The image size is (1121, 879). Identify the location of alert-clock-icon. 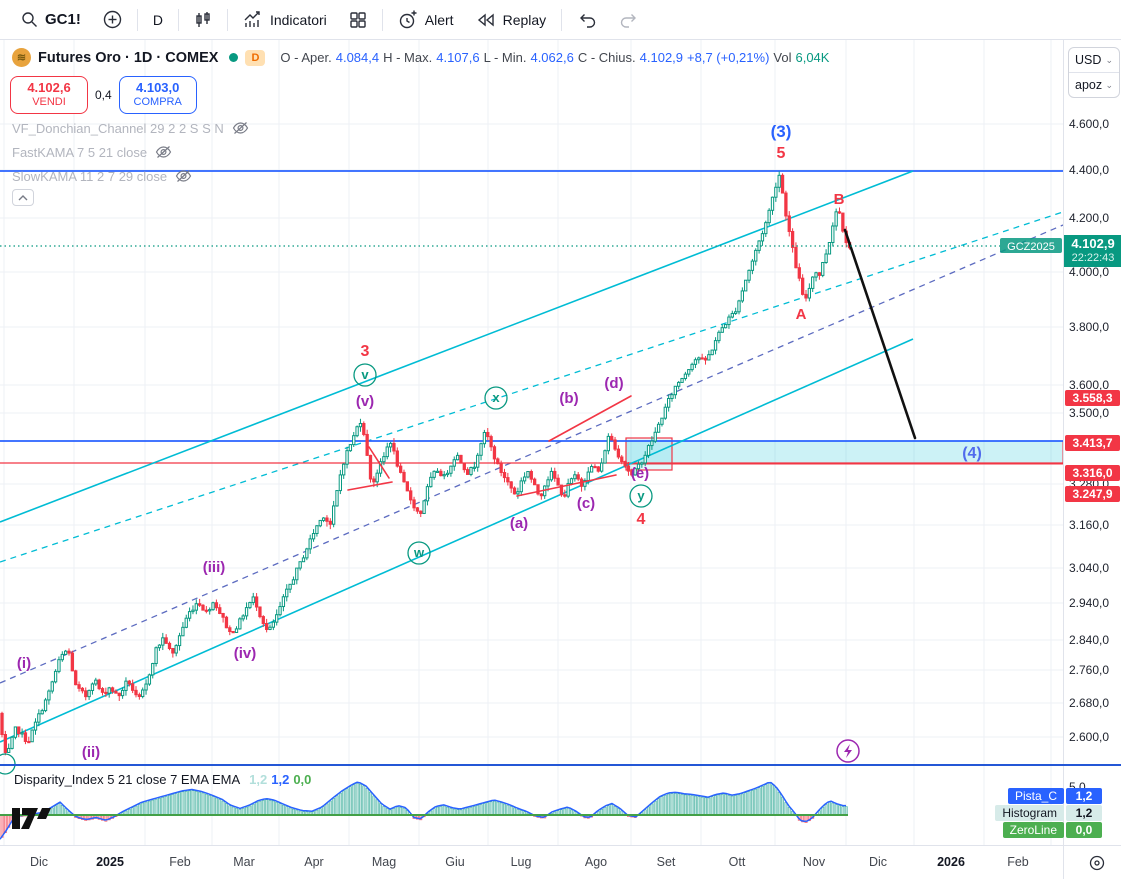
(408, 19).